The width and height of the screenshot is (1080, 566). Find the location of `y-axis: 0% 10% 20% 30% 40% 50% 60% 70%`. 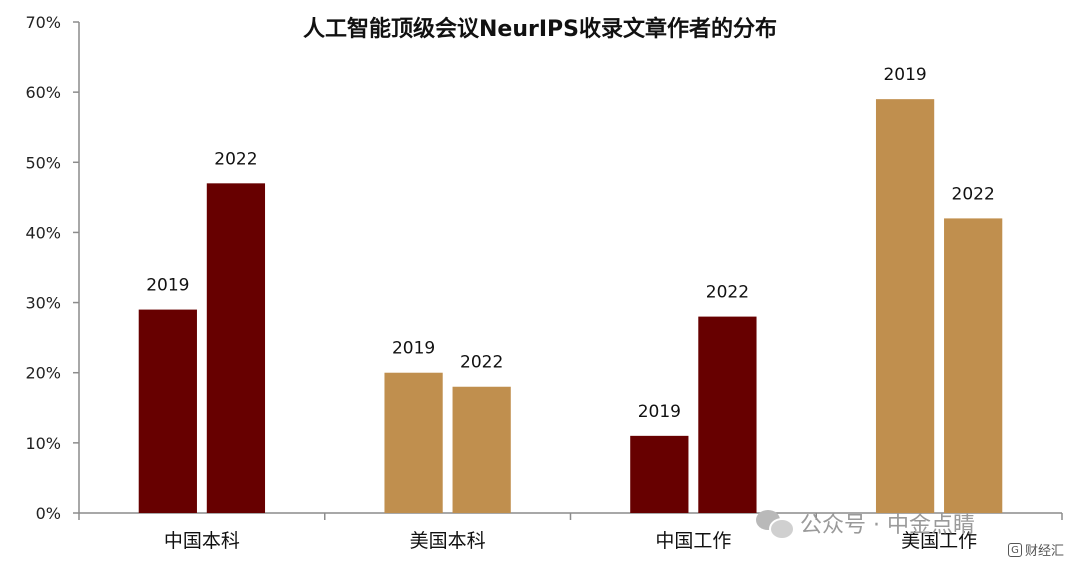

y-axis: 0% 10% 20% 30% 40% 50% 60% 70% is located at coordinates (52, 268).